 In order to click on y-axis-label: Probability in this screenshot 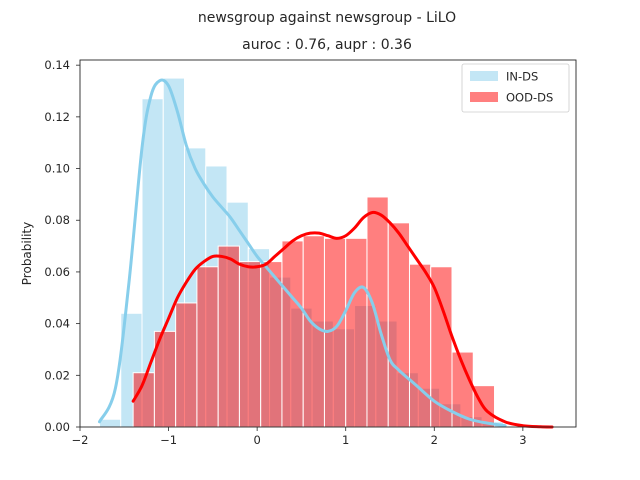, I will do `click(27, 253)`.